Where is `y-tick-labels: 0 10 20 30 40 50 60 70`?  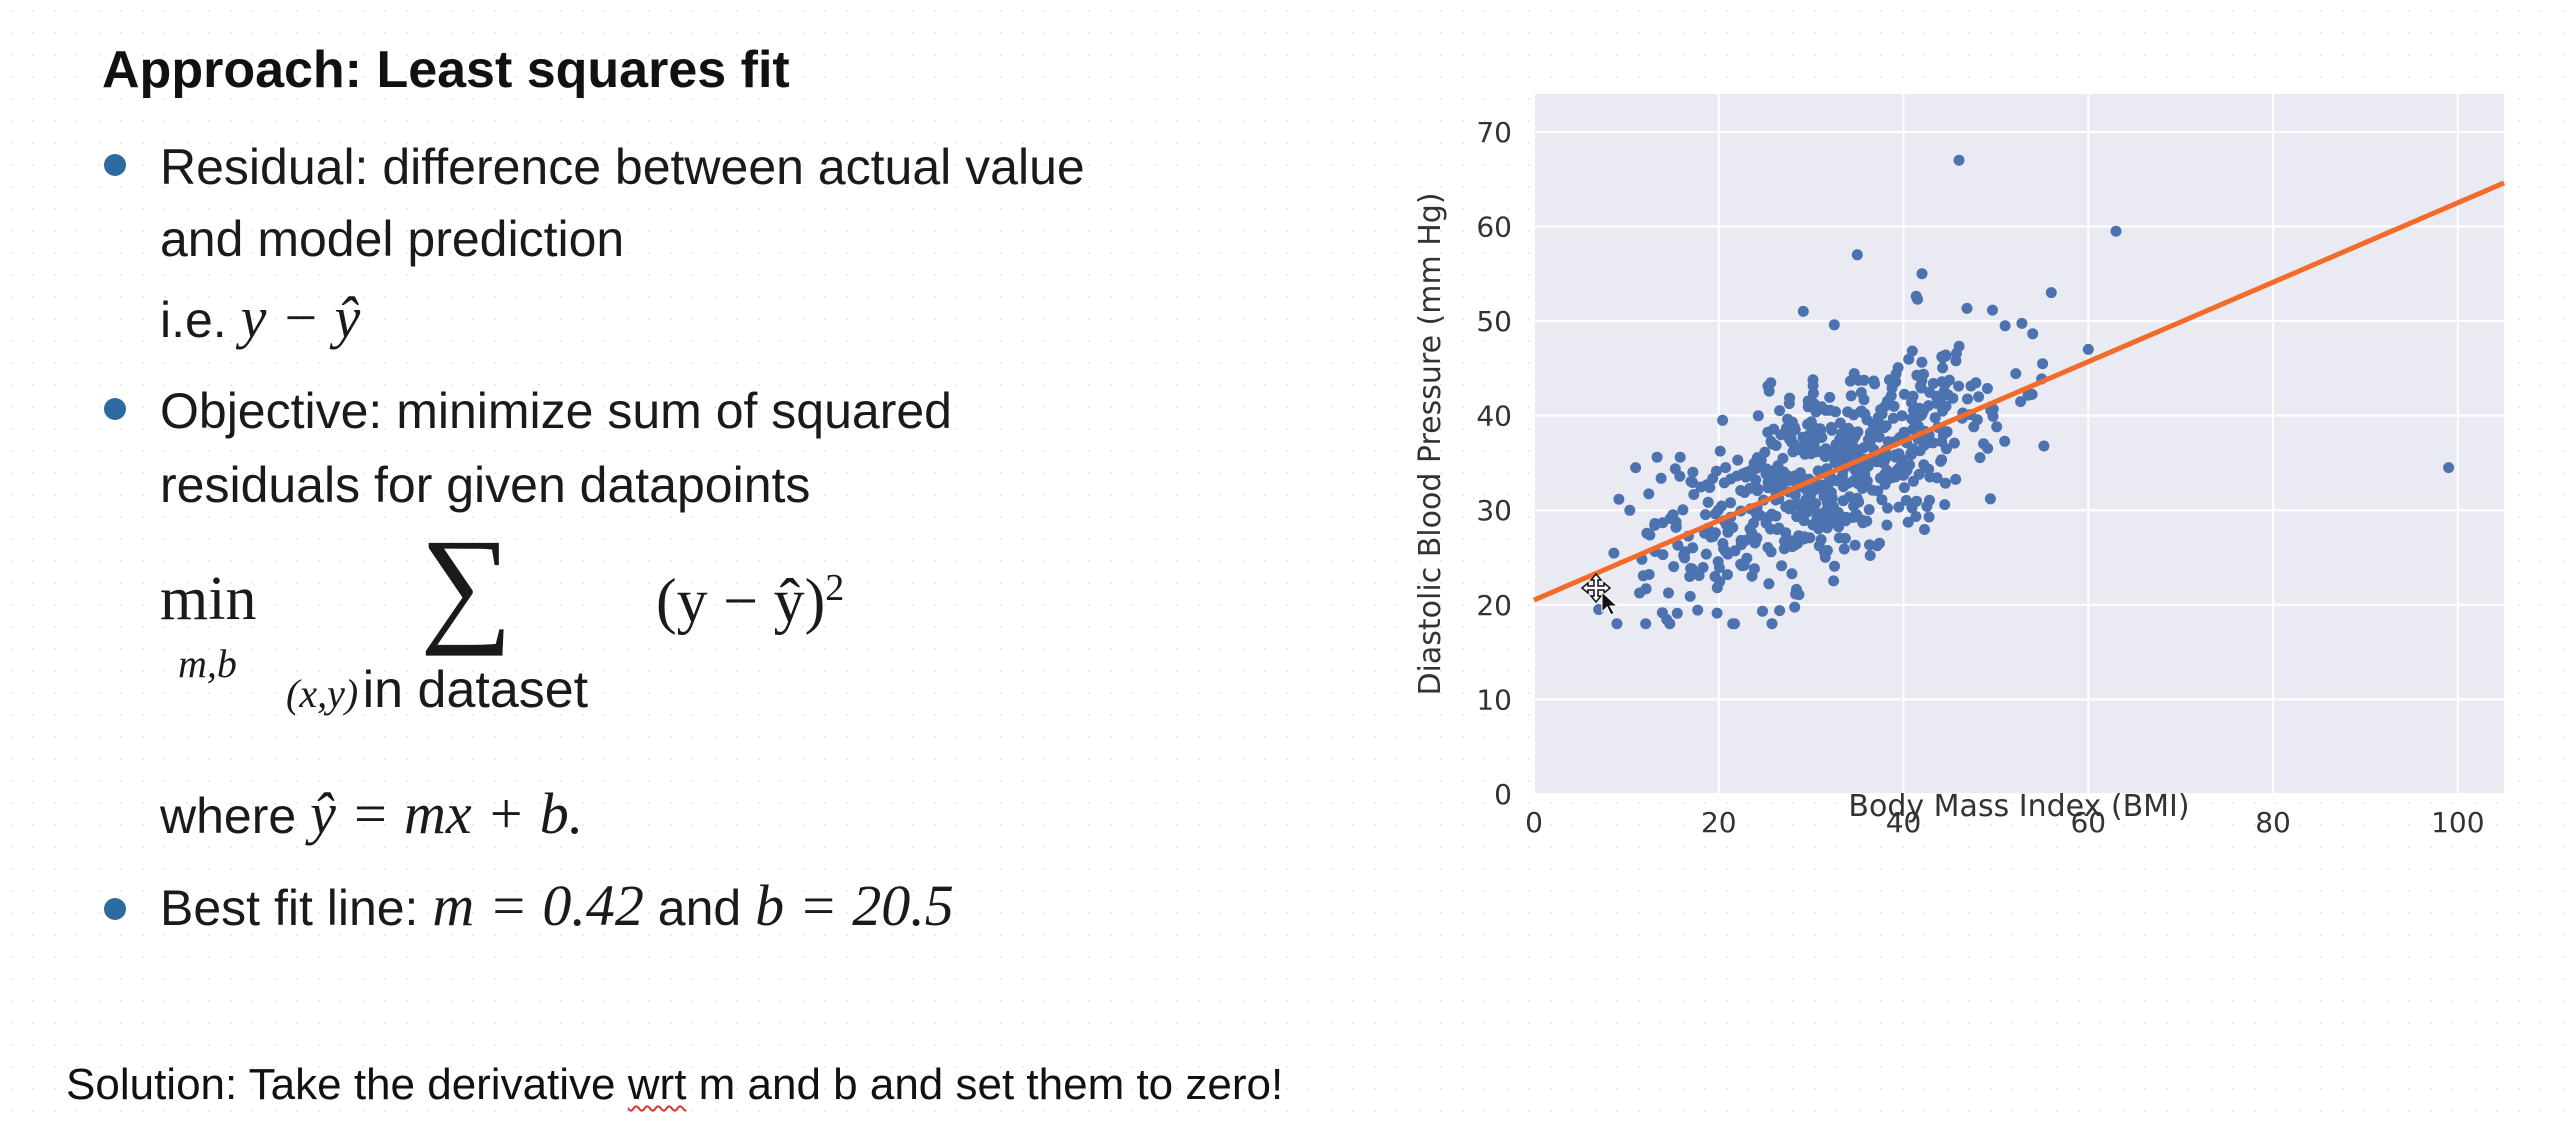
y-tick-labels: 0 10 20 30 40 50 60 70 is located at coordinates (1494, 463).